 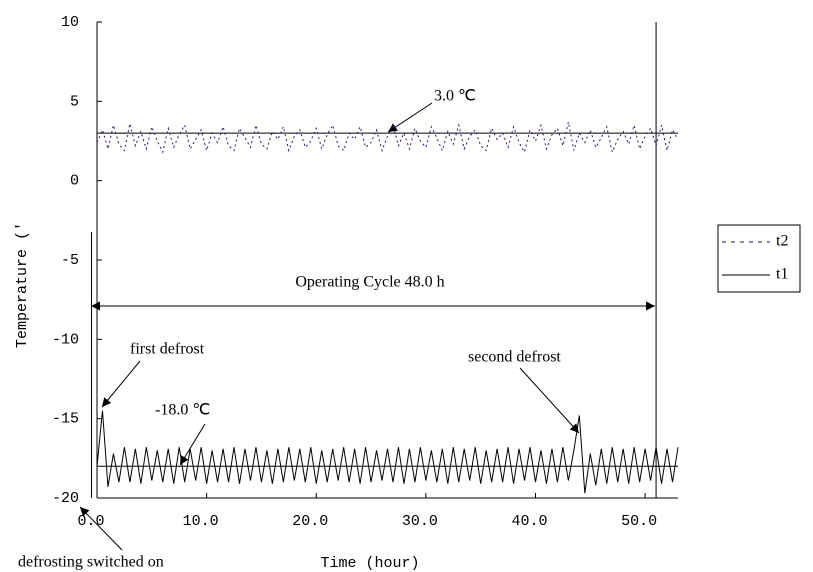 What do you see at coordinates (91, 562) in the screenshot?
I see `annotation: defrosting switched on` at bounding box center [91, 562].